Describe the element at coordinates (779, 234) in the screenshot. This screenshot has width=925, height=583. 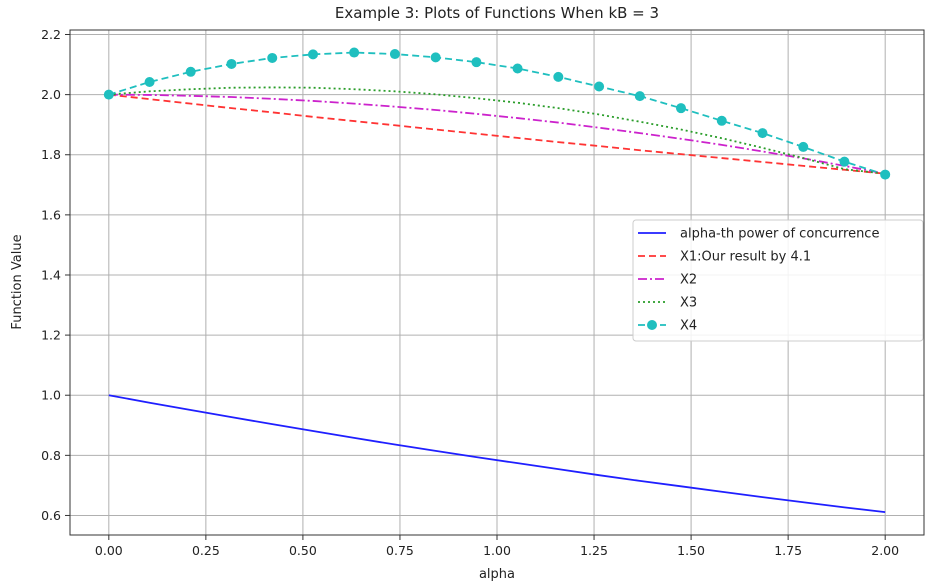
I see `legend-label: alpha-th power of concurrence` at that location.